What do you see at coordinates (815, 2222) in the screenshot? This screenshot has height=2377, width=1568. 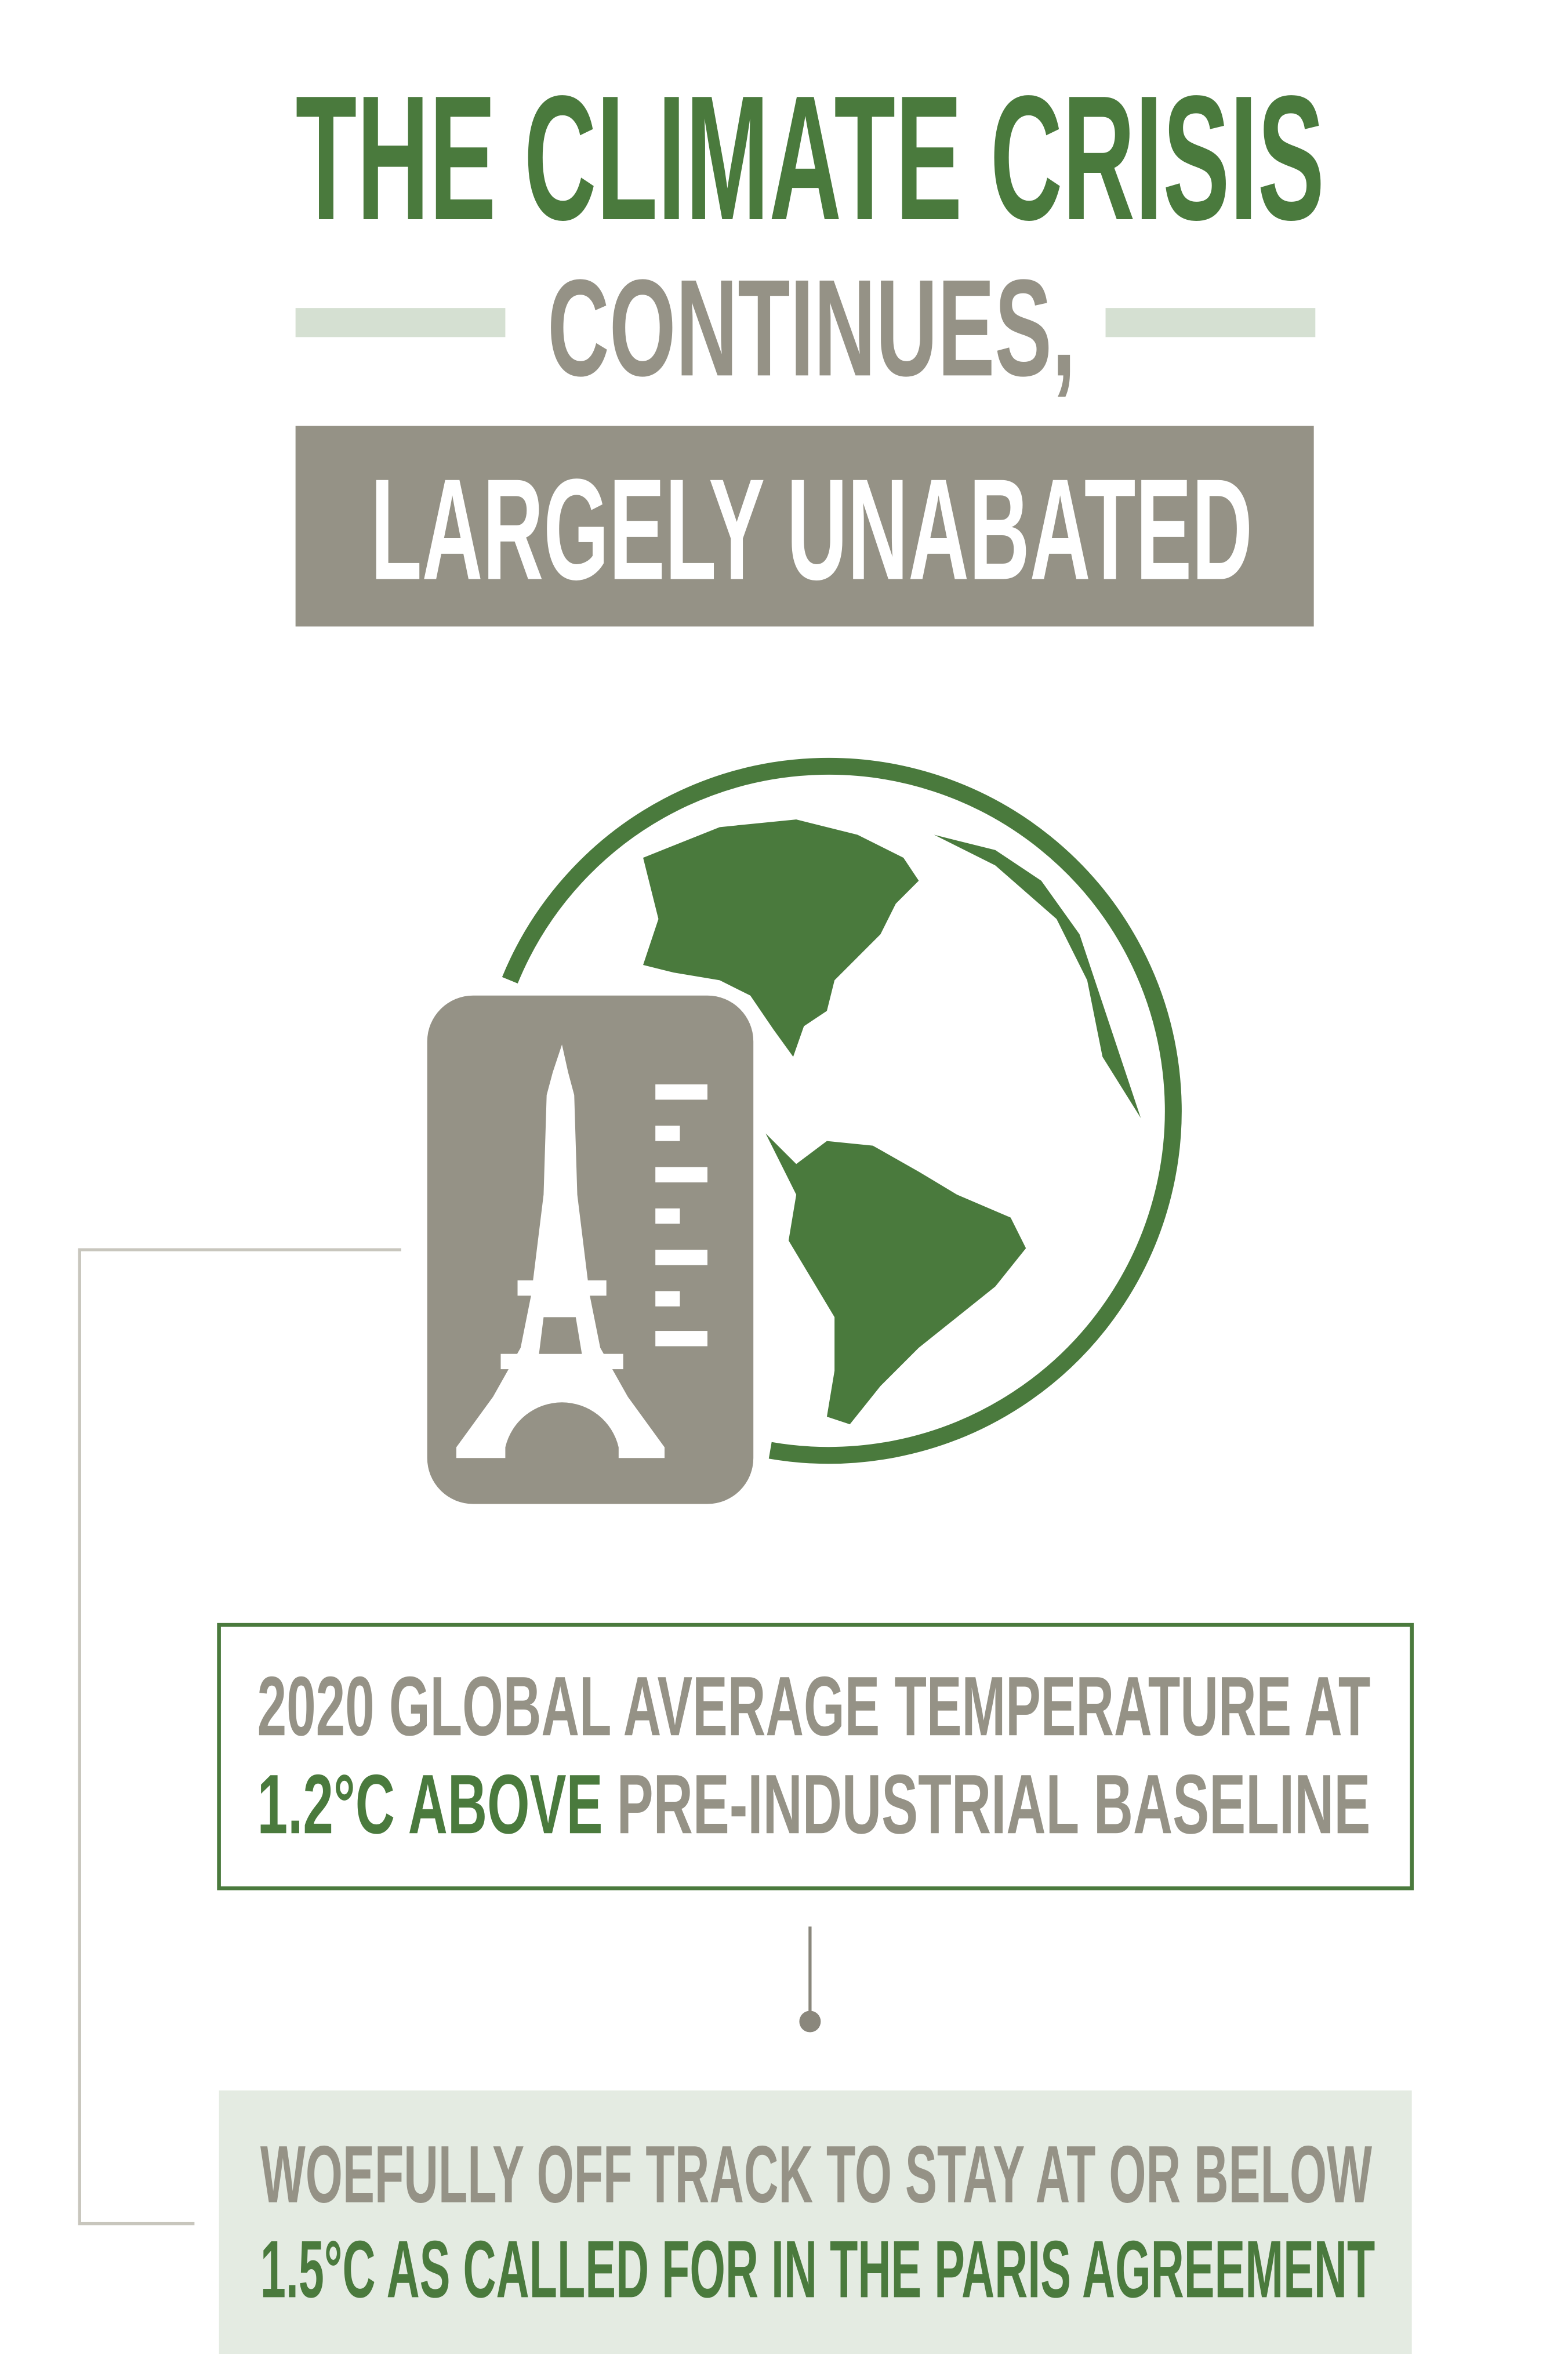 I see `note-box` at bounding box center [815, 2222].